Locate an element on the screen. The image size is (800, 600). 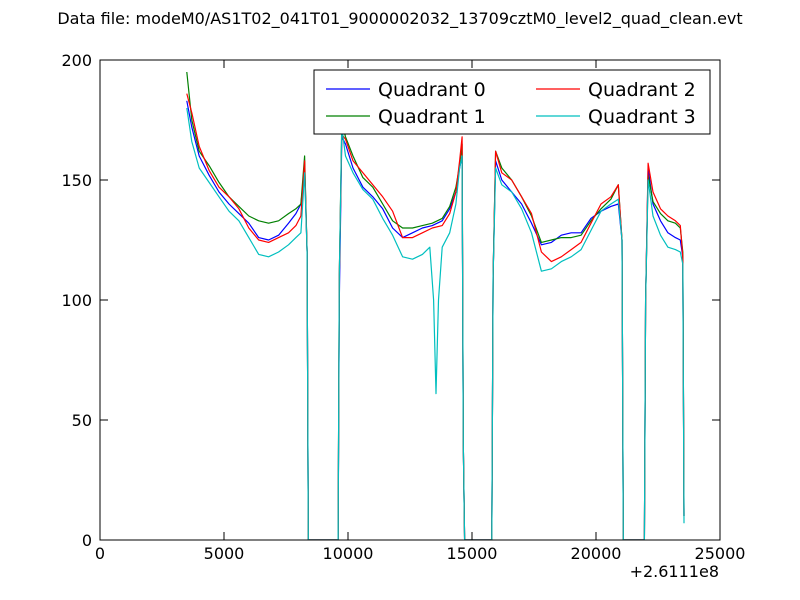
legend-label-quadrant-0: Quadrant 0 is located at coordinates (432, 90).